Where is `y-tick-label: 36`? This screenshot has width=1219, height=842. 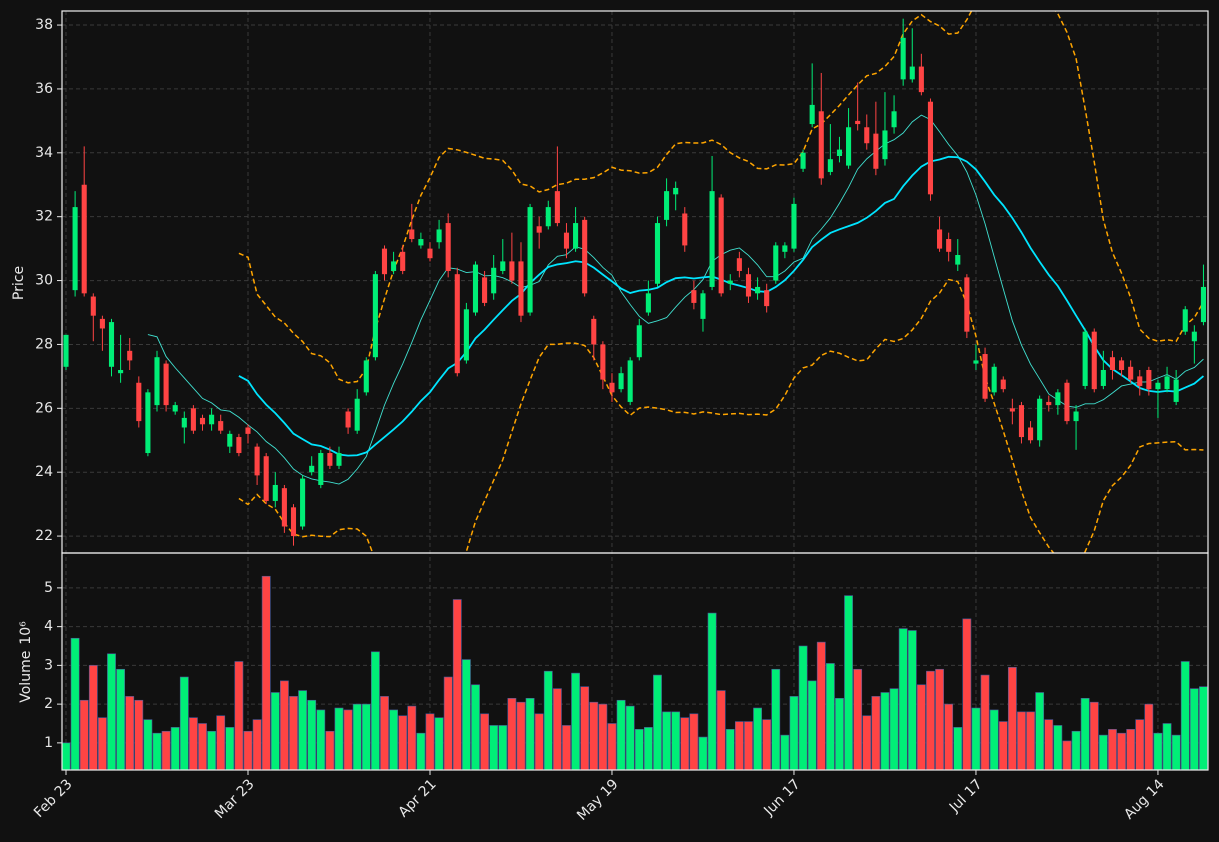 y-tick-label: 36 is located at coordinates (44, 89).